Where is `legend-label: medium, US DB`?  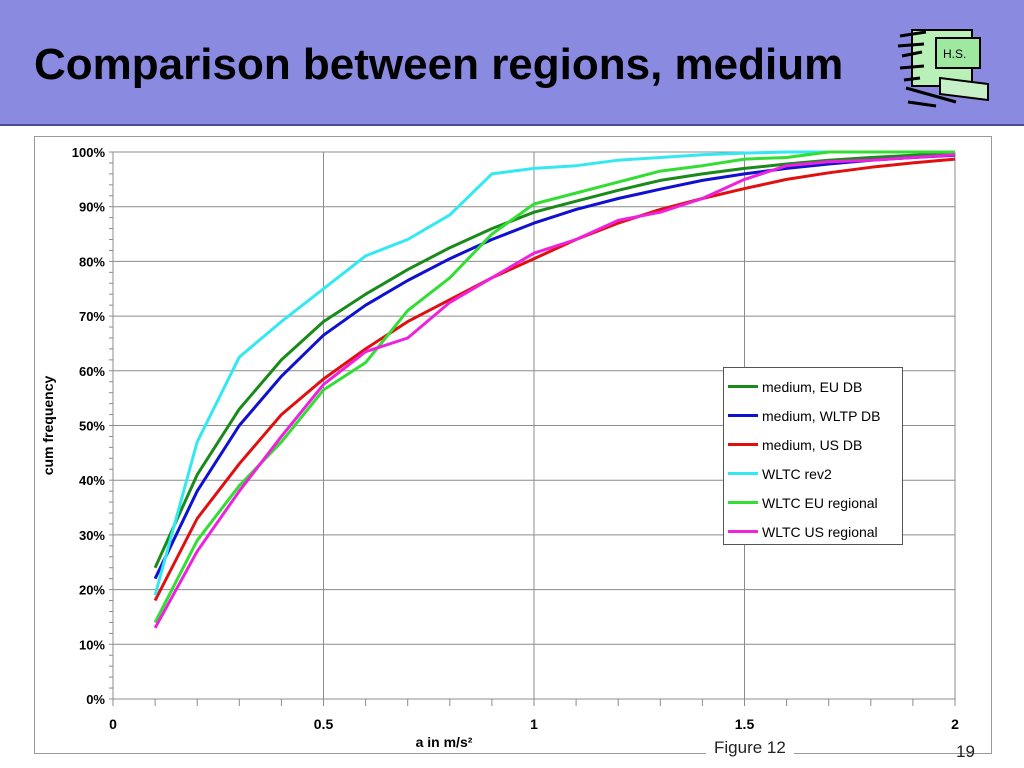
legend-label: medium, US DB is located at coordinates (812, 444).